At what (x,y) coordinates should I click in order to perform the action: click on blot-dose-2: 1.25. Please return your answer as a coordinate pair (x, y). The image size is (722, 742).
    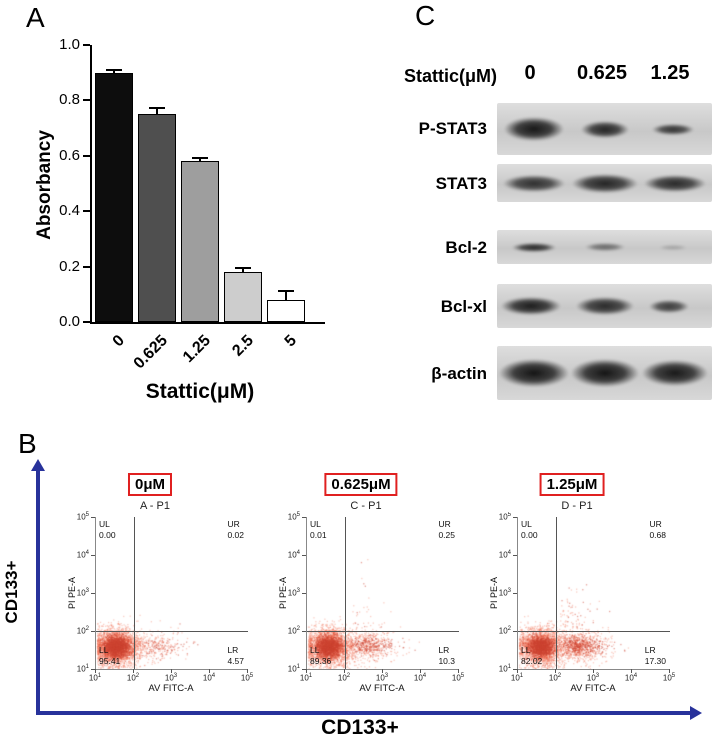
    Looking at the image, I should click on (670, 73).